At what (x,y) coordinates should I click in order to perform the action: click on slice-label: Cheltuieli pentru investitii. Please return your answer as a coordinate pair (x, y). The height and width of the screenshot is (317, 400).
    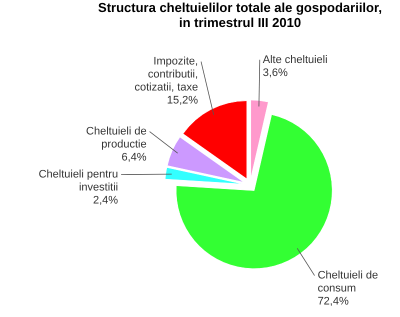
    Looking at the image, I should click on (78, 181).